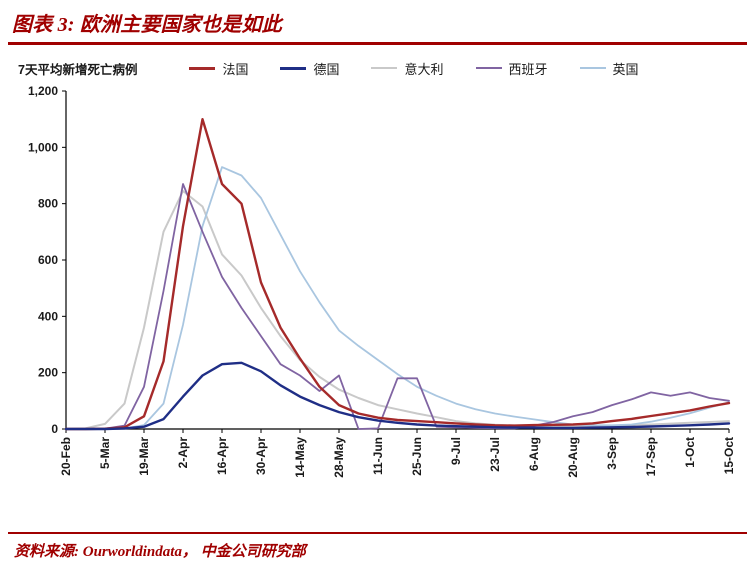 Image resolution: width=755 pixels, height=569 pixels. What do you see at coordinates (48, 316) in the screenshot?
I see `svg-text: 400` at bounding box center [48, 316].